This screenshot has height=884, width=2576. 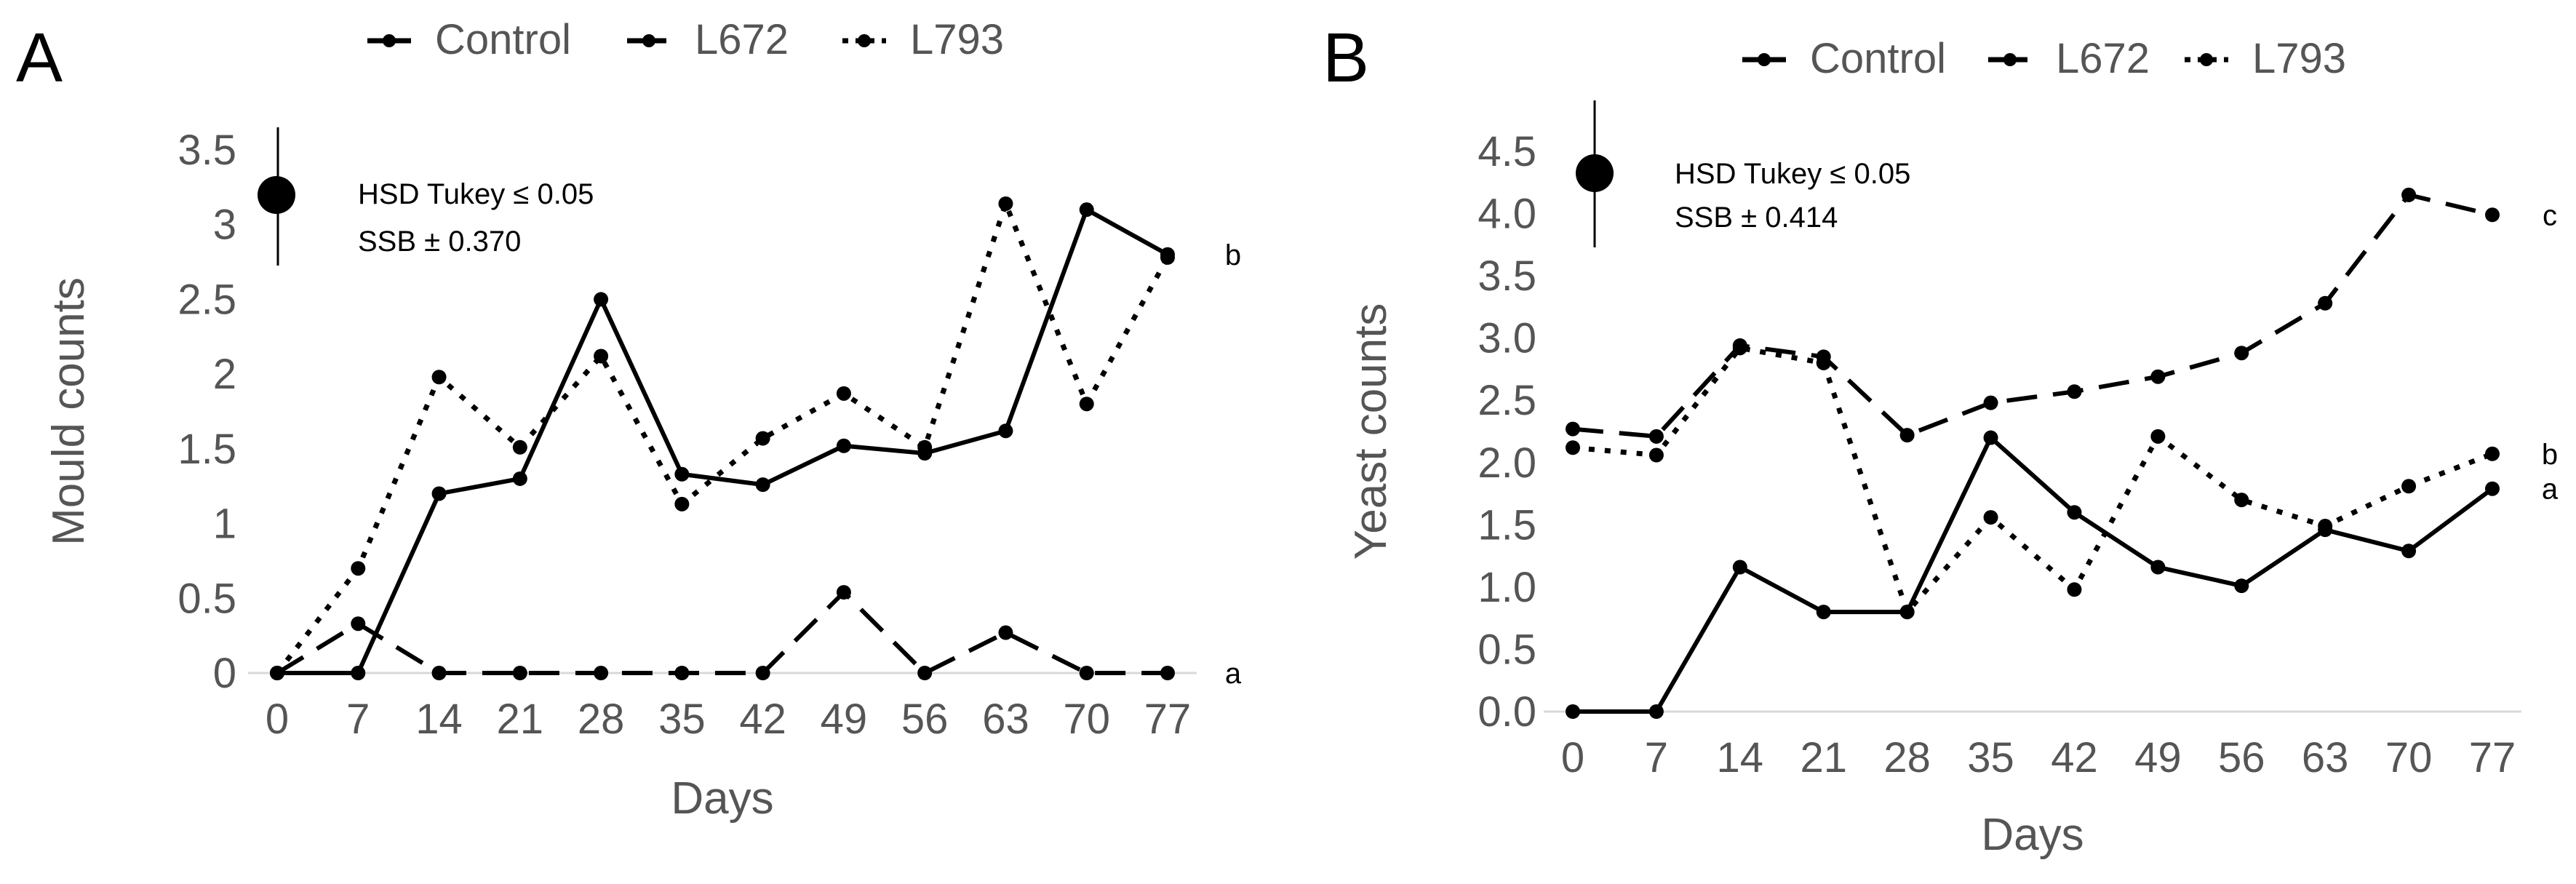 I want to click on y-axis-title: Mould counts, so click(x=69, y=411).